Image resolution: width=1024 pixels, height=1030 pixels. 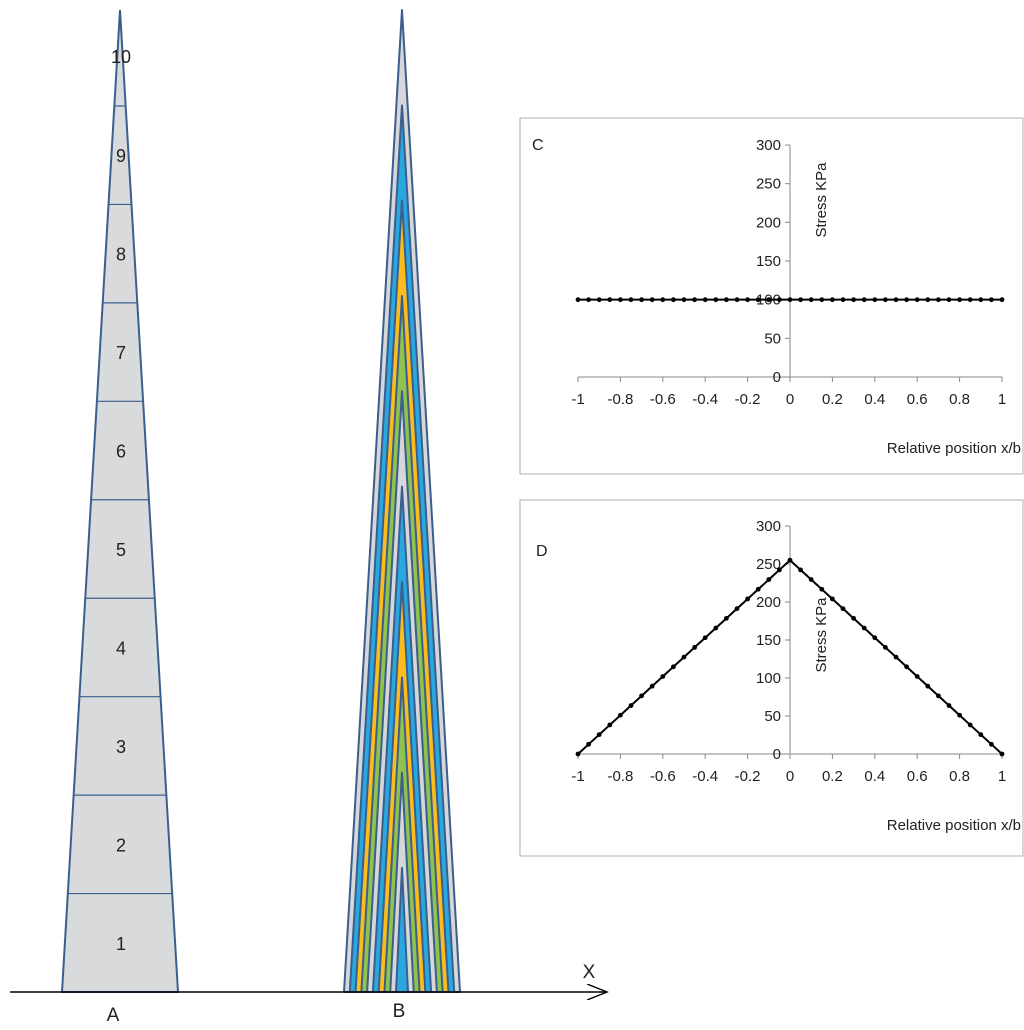 I want to click on y-axis-title: Stress KPa, so click(x=821, y=635).